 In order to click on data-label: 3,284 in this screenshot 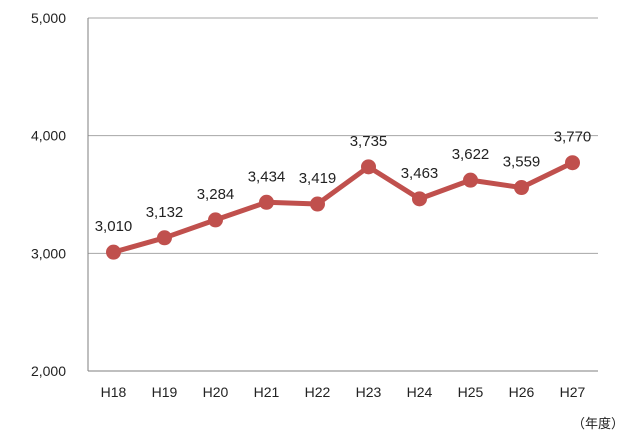, I will do `click(216, 194)`.